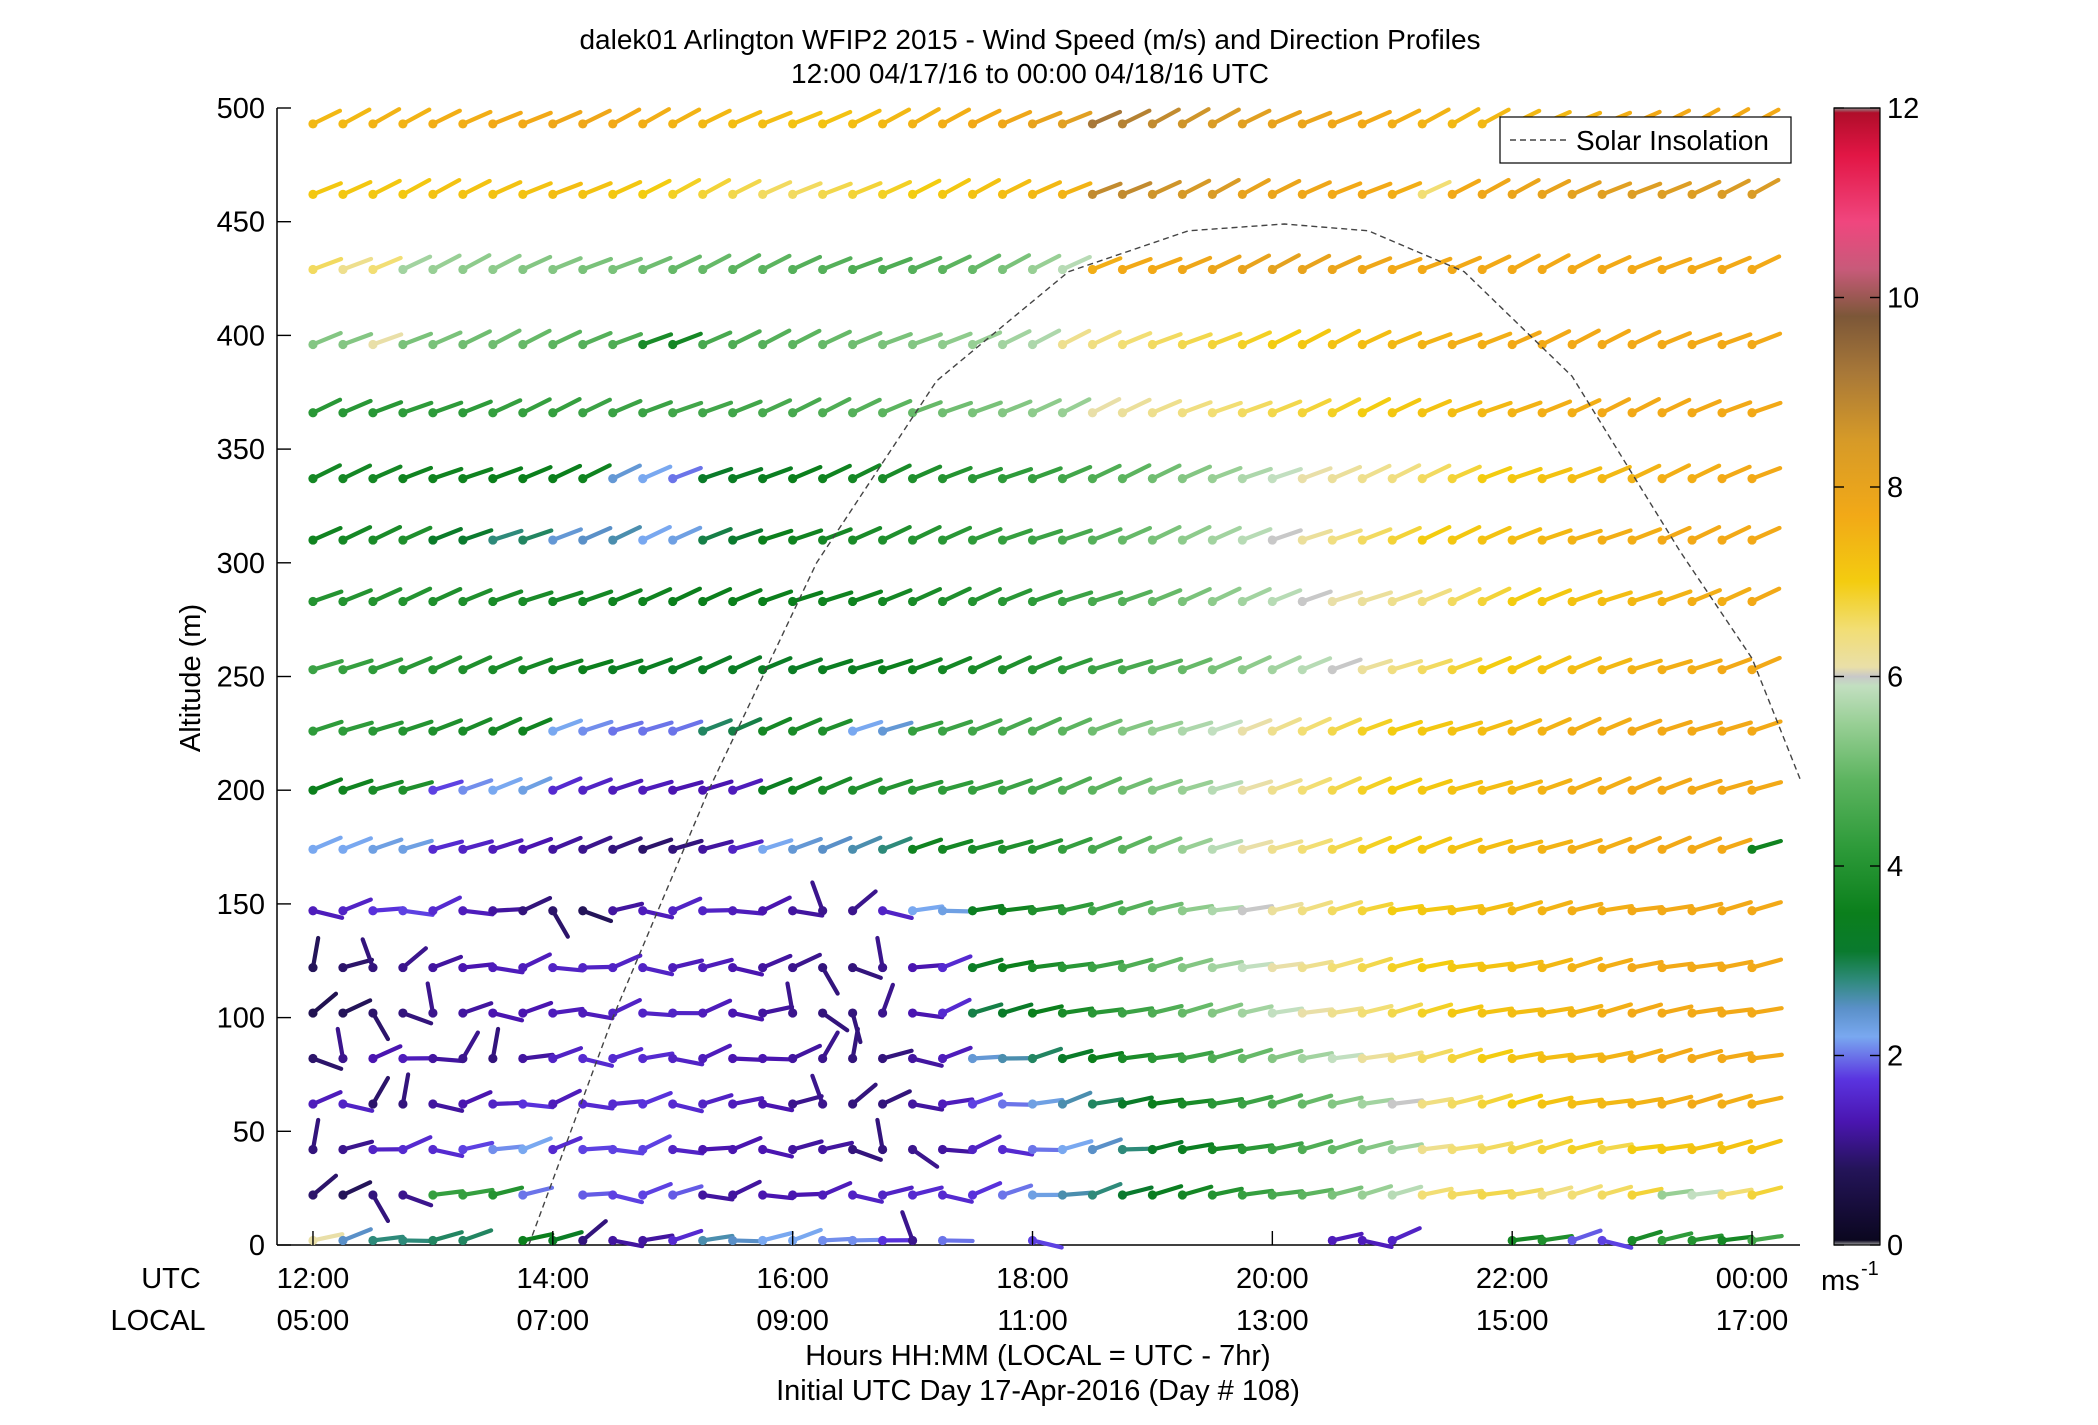 This screenshot has height=1425, width=2098. I want to click on y-tick-label: 300, so click(241, 564).